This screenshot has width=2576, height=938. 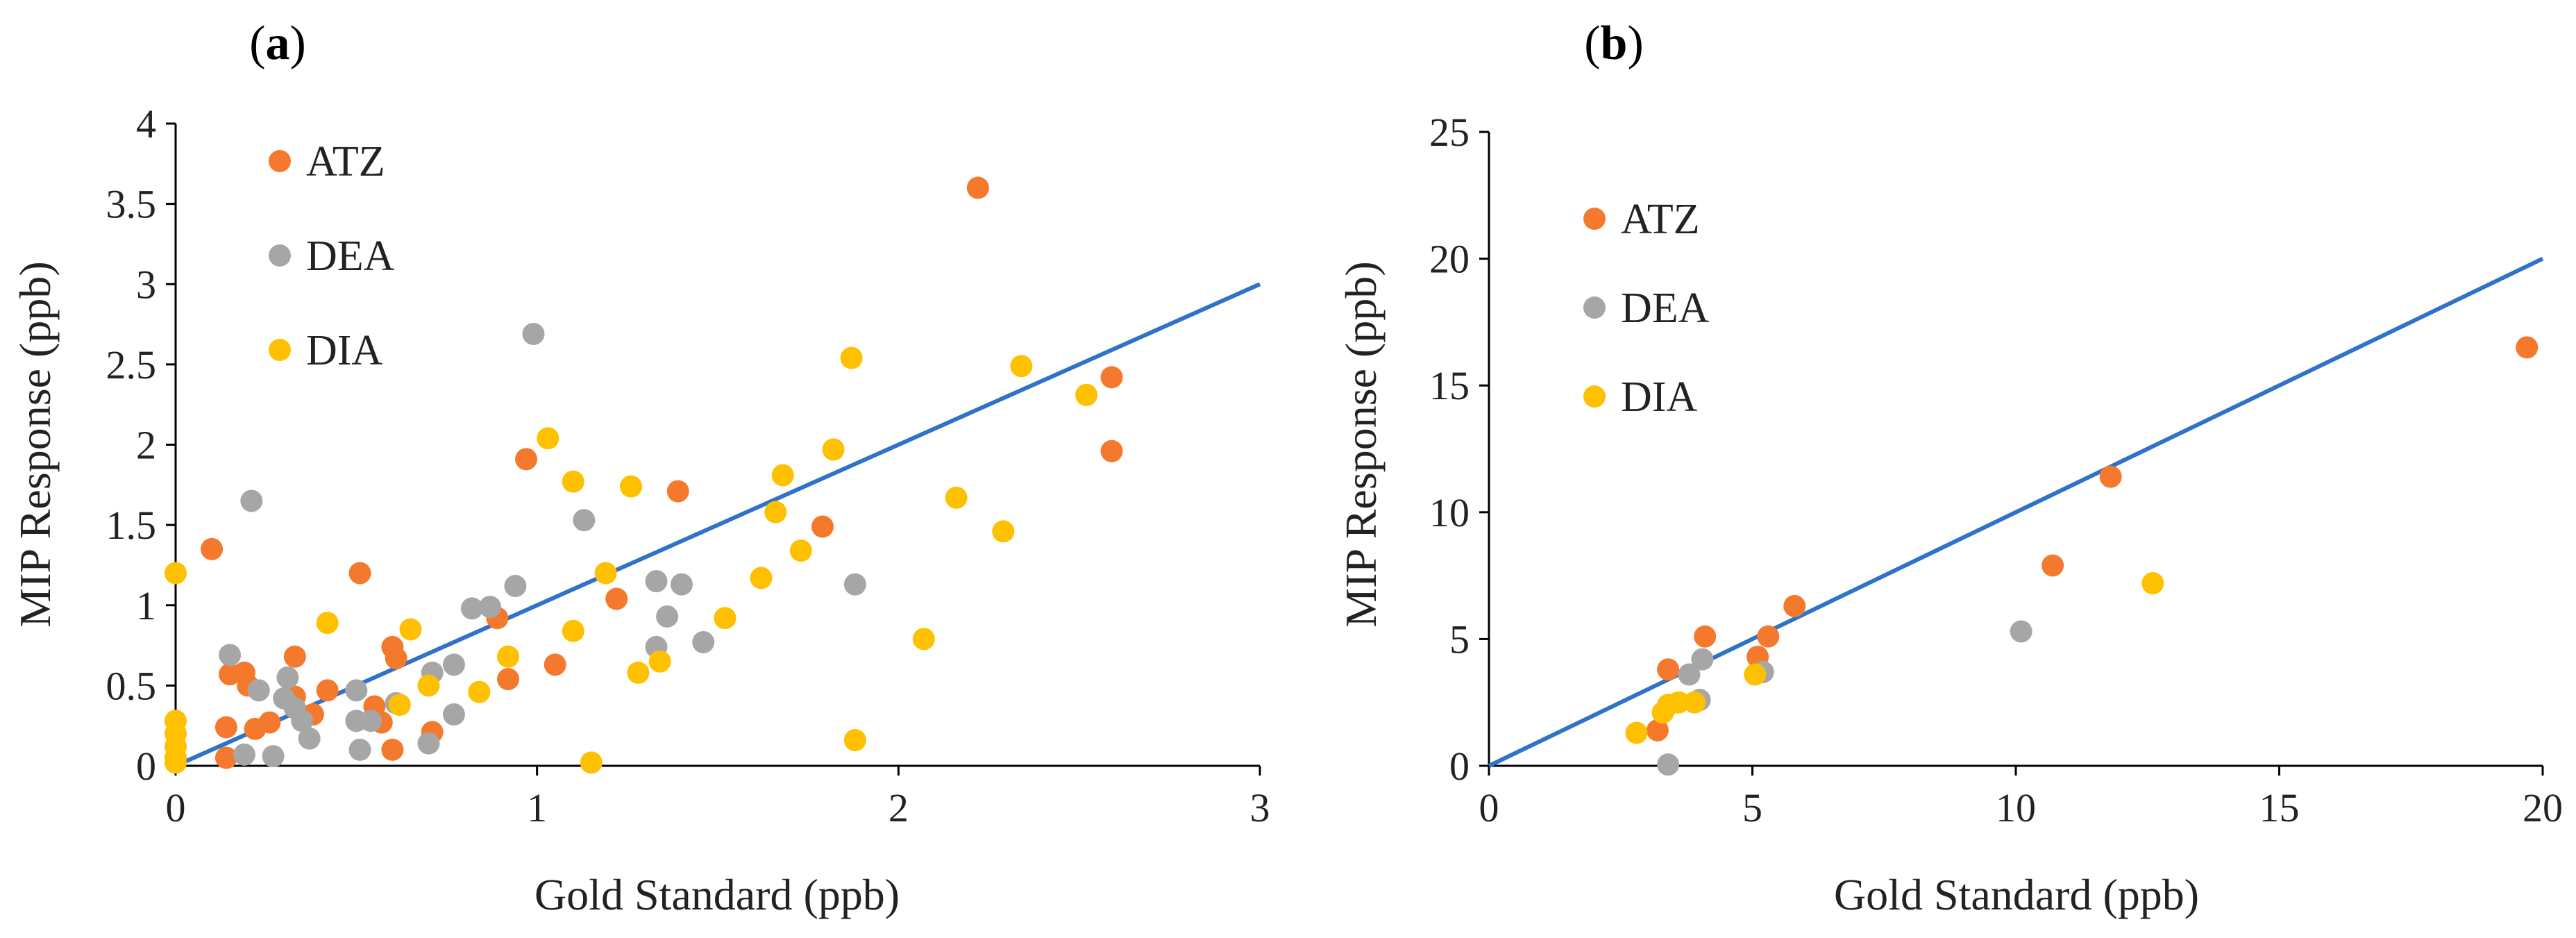 I want to click on panel-label: (a), so click(x=277, y=44).